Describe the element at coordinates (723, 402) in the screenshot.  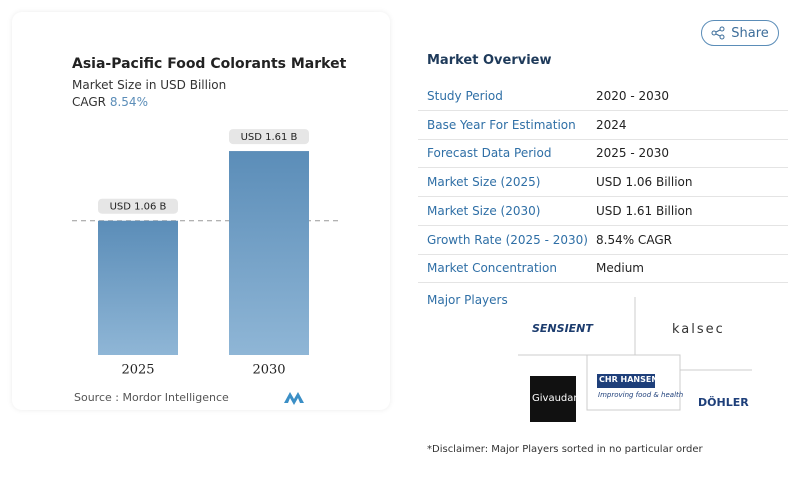
I see `logo-dohler: DÖHLER` at that location.